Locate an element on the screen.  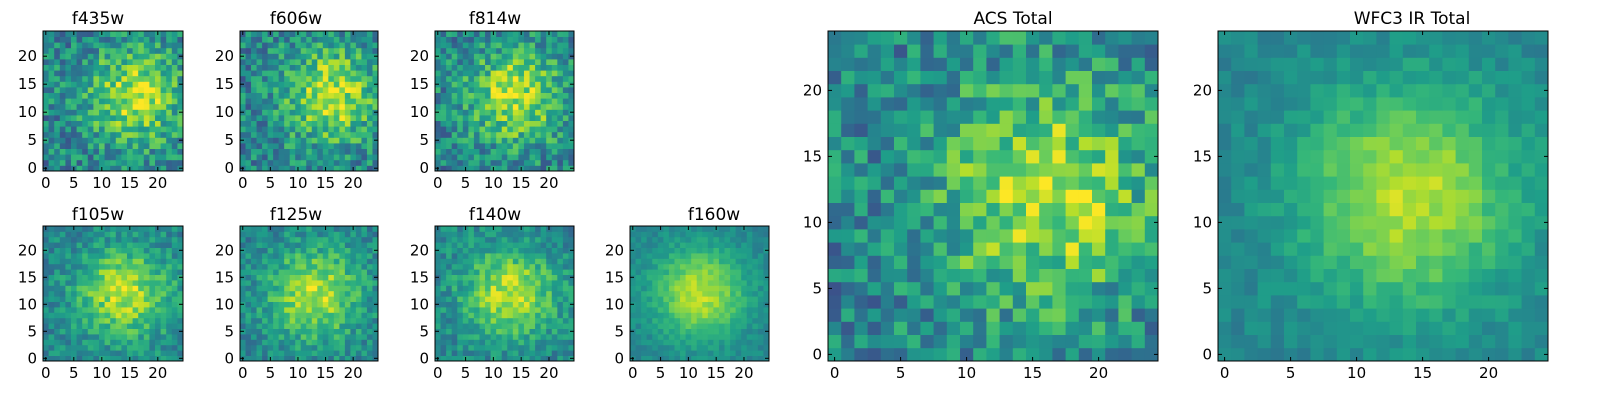
panel-title-f606w: f606w is located at coordinates (296, 19).